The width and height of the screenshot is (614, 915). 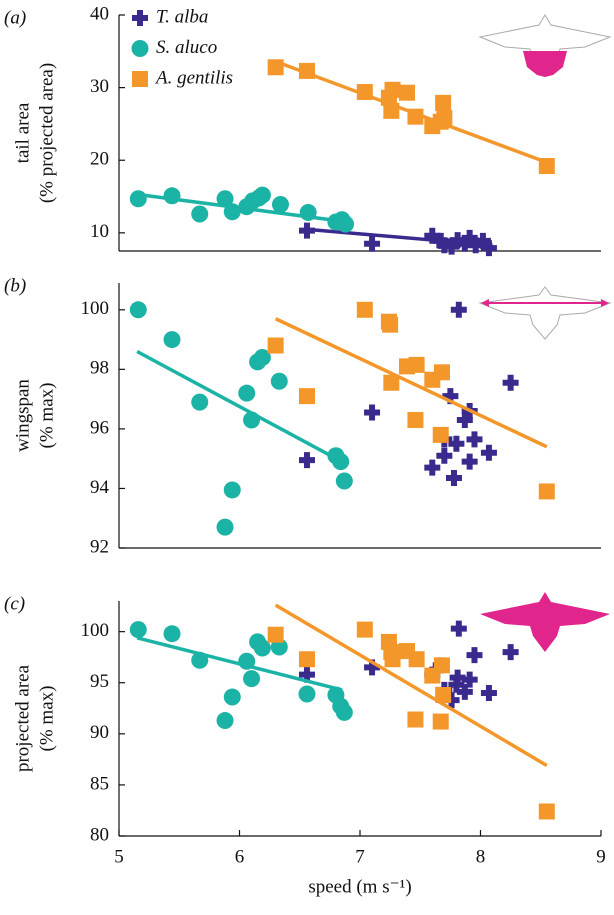 What do you see at coordinates (15, 285) in the screenshot?
I see `panel-label: (b)` at bounding box center [15, 285].